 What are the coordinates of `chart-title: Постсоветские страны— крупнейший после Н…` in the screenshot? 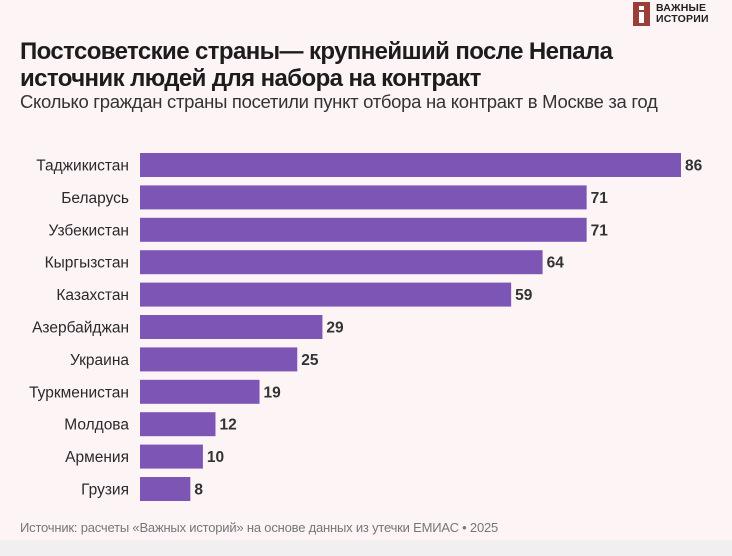 It's located at (316, 65).